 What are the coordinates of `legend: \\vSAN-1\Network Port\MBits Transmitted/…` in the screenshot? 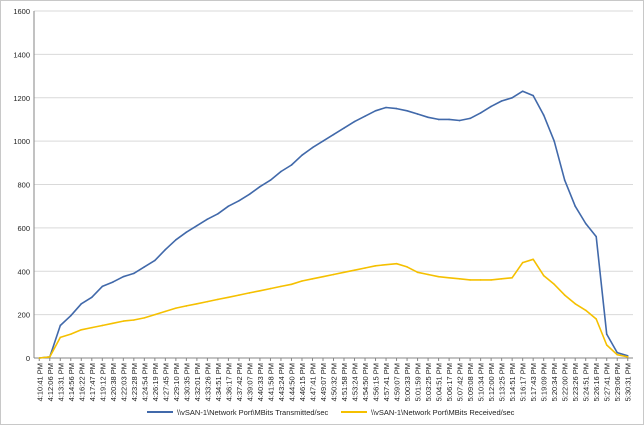 It's located at (331, 412).